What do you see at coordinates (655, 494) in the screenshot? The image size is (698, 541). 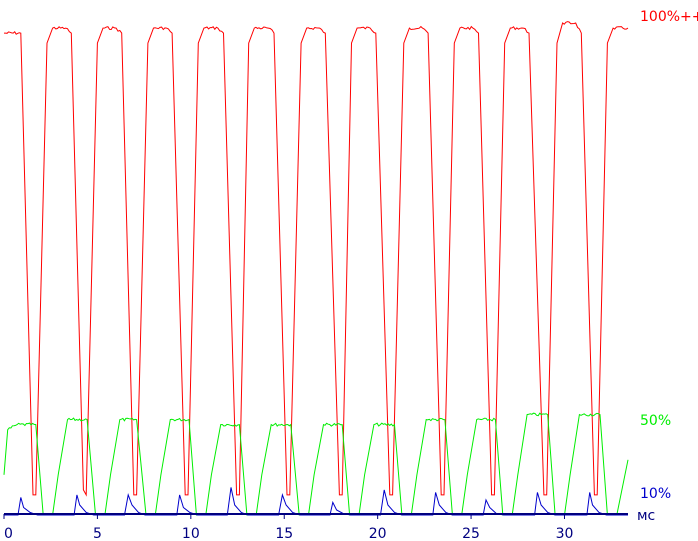 I see `series-label-2: 10%` at bounding box center [655, 494].